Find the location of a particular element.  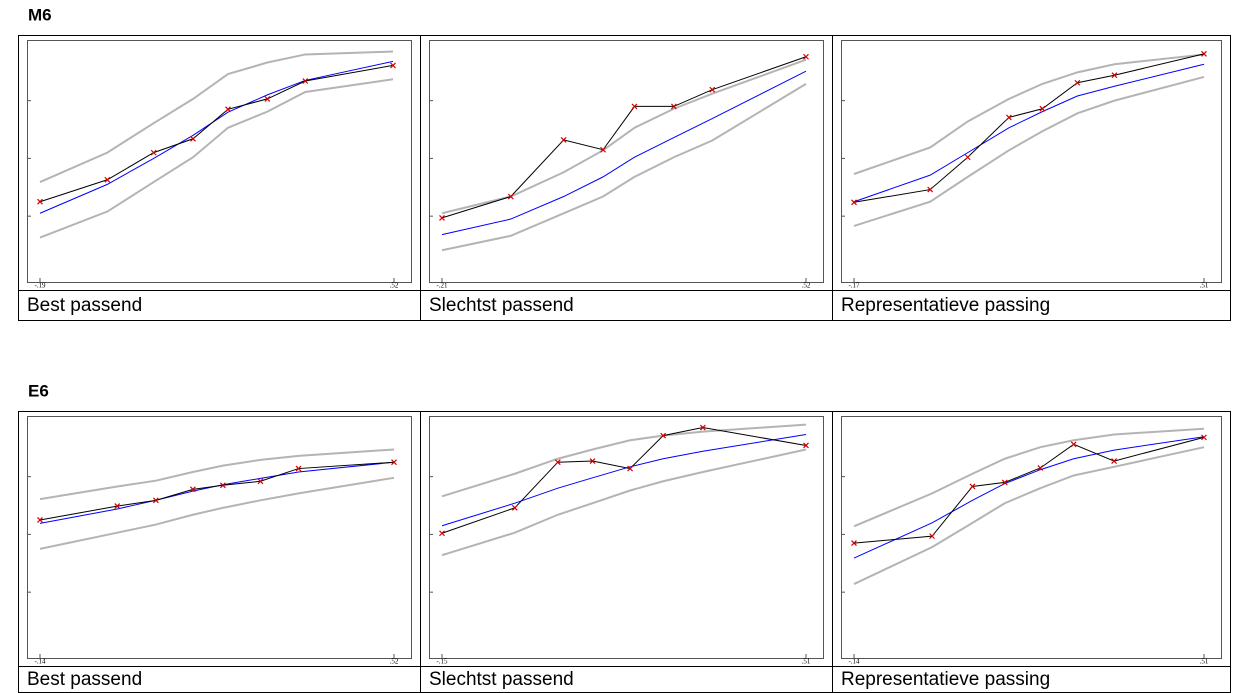

x-tick-label: -.17 is located at coordinates (854, 286).